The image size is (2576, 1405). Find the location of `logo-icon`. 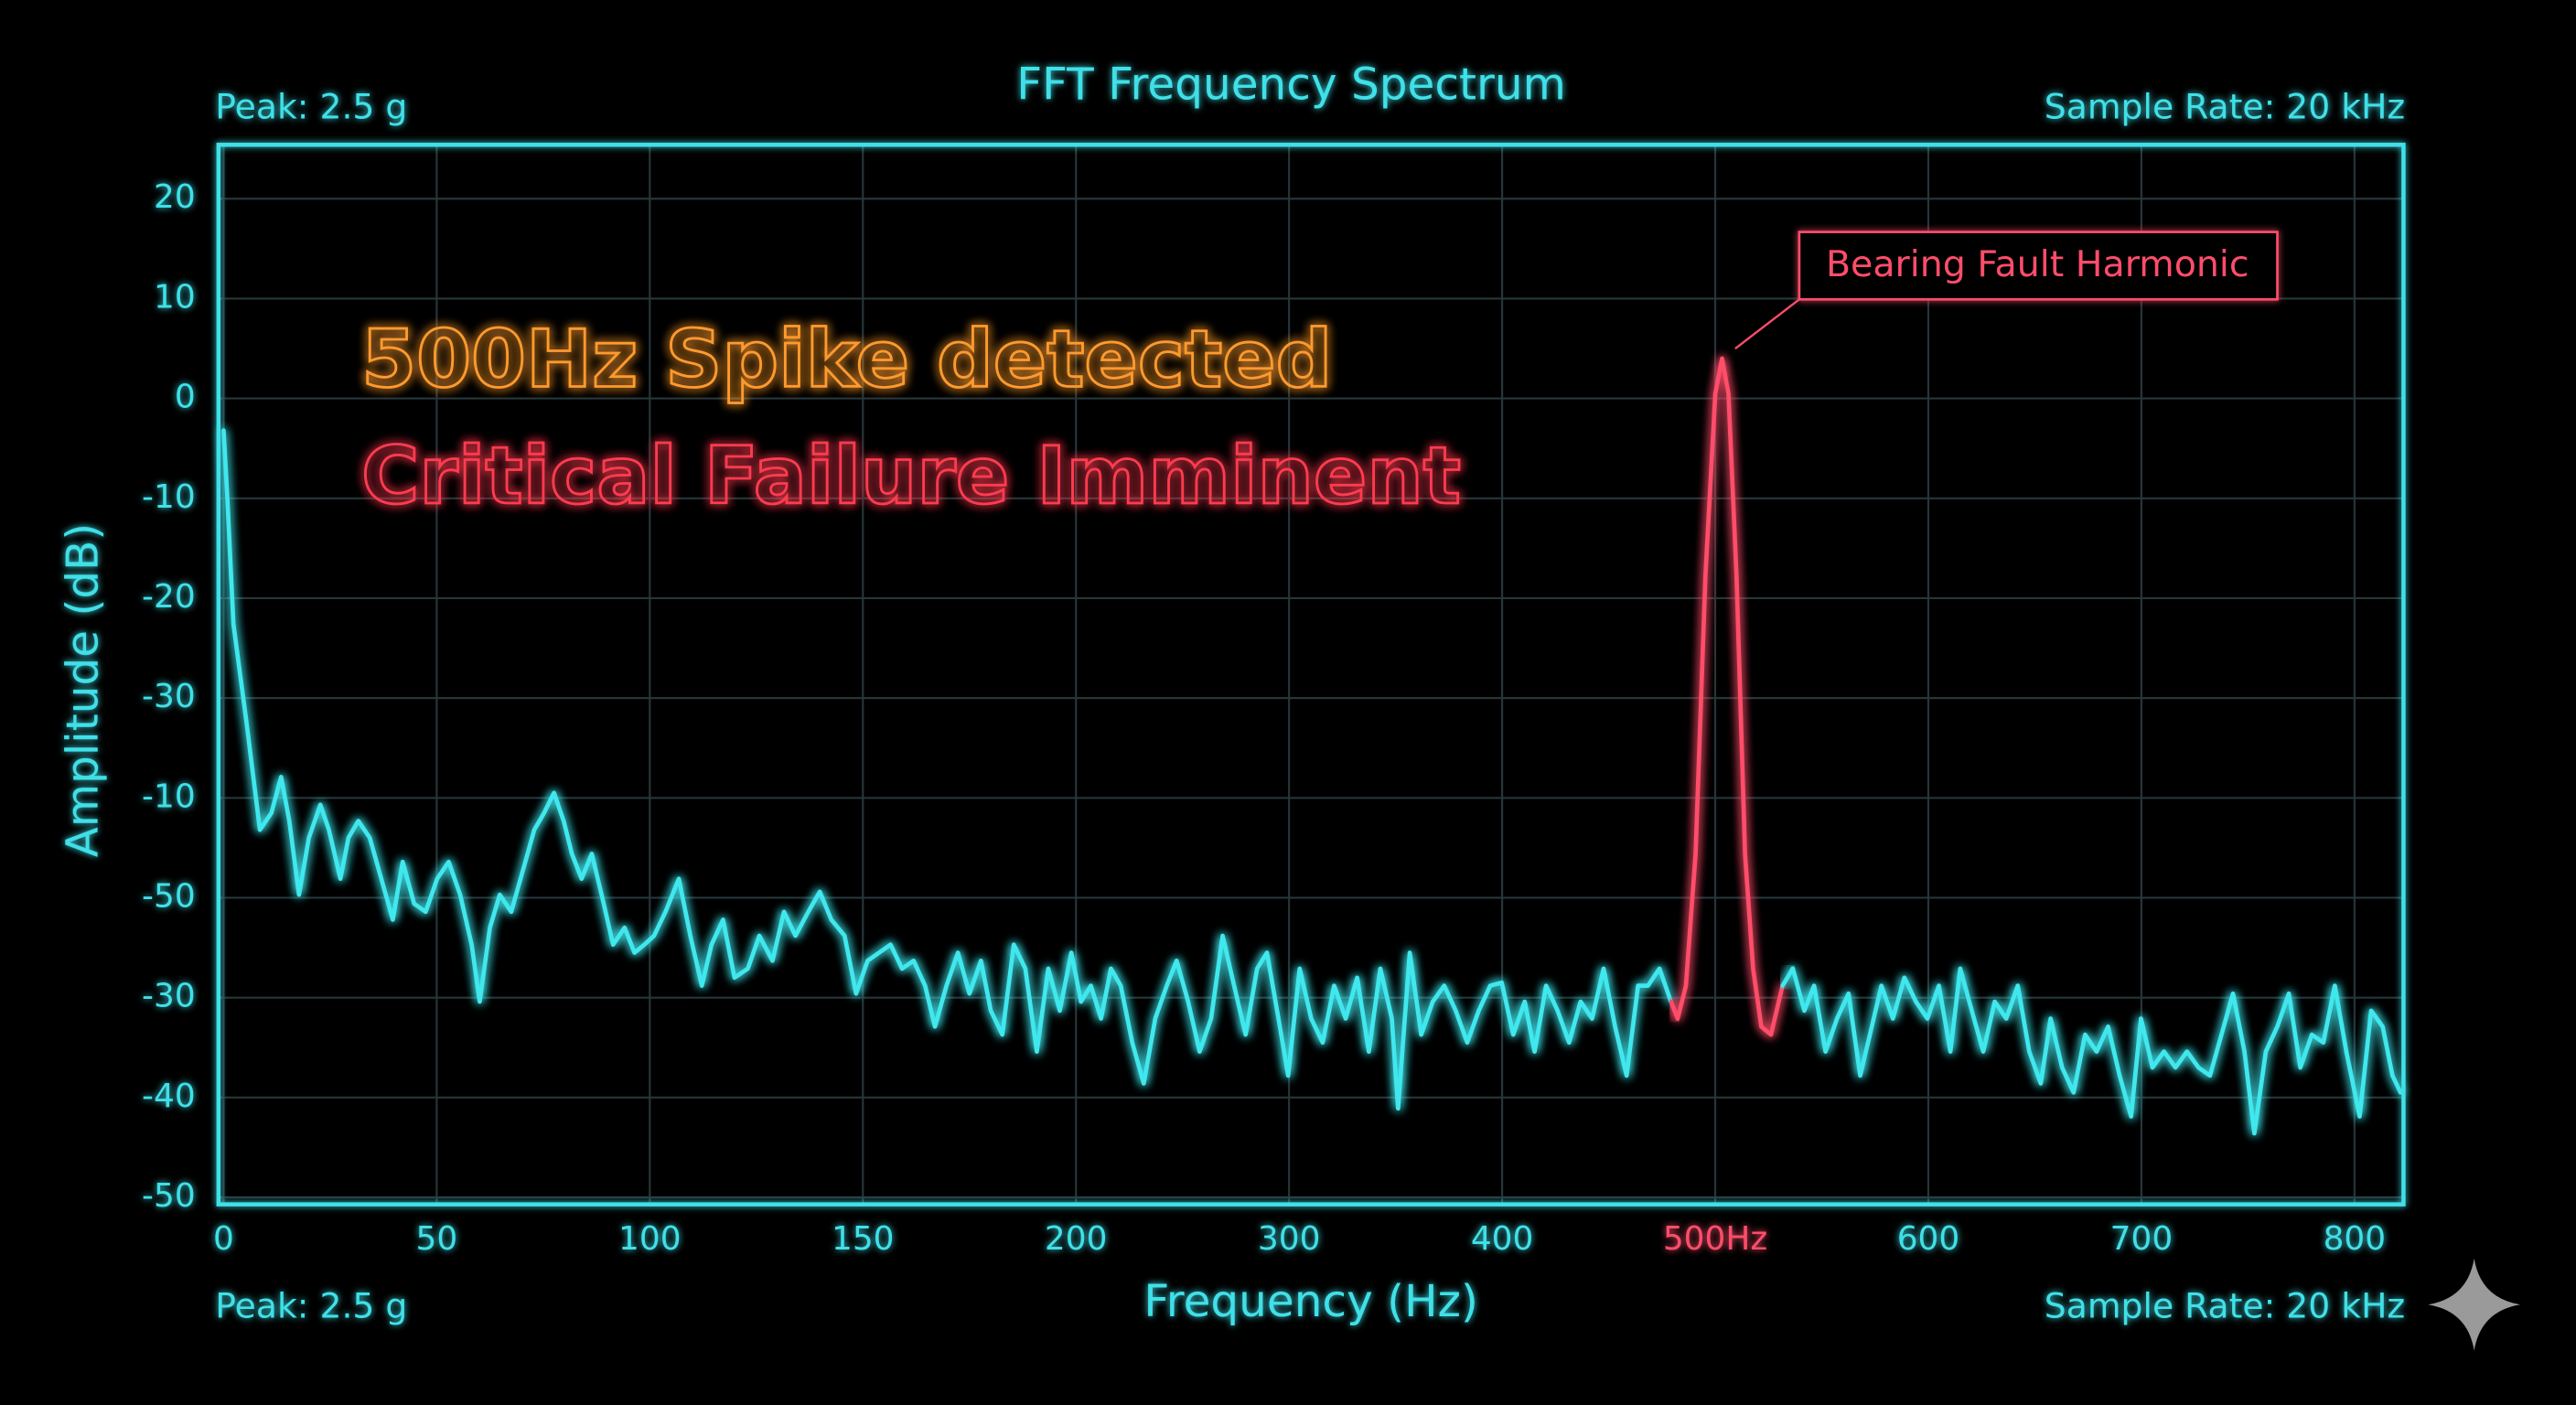

logo-icon is located at coordinates (2474, 1304).